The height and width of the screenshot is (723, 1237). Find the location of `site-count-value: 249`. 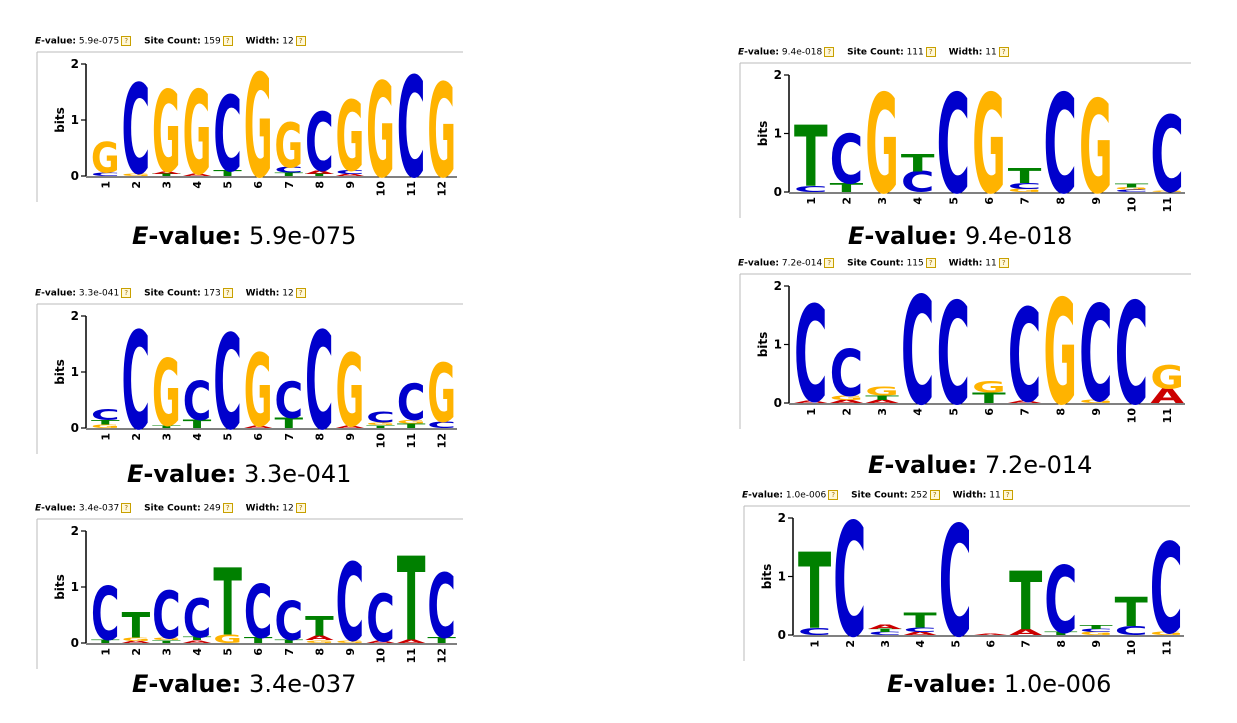

site-count-value: 249 is located at coordinates (212, 508).